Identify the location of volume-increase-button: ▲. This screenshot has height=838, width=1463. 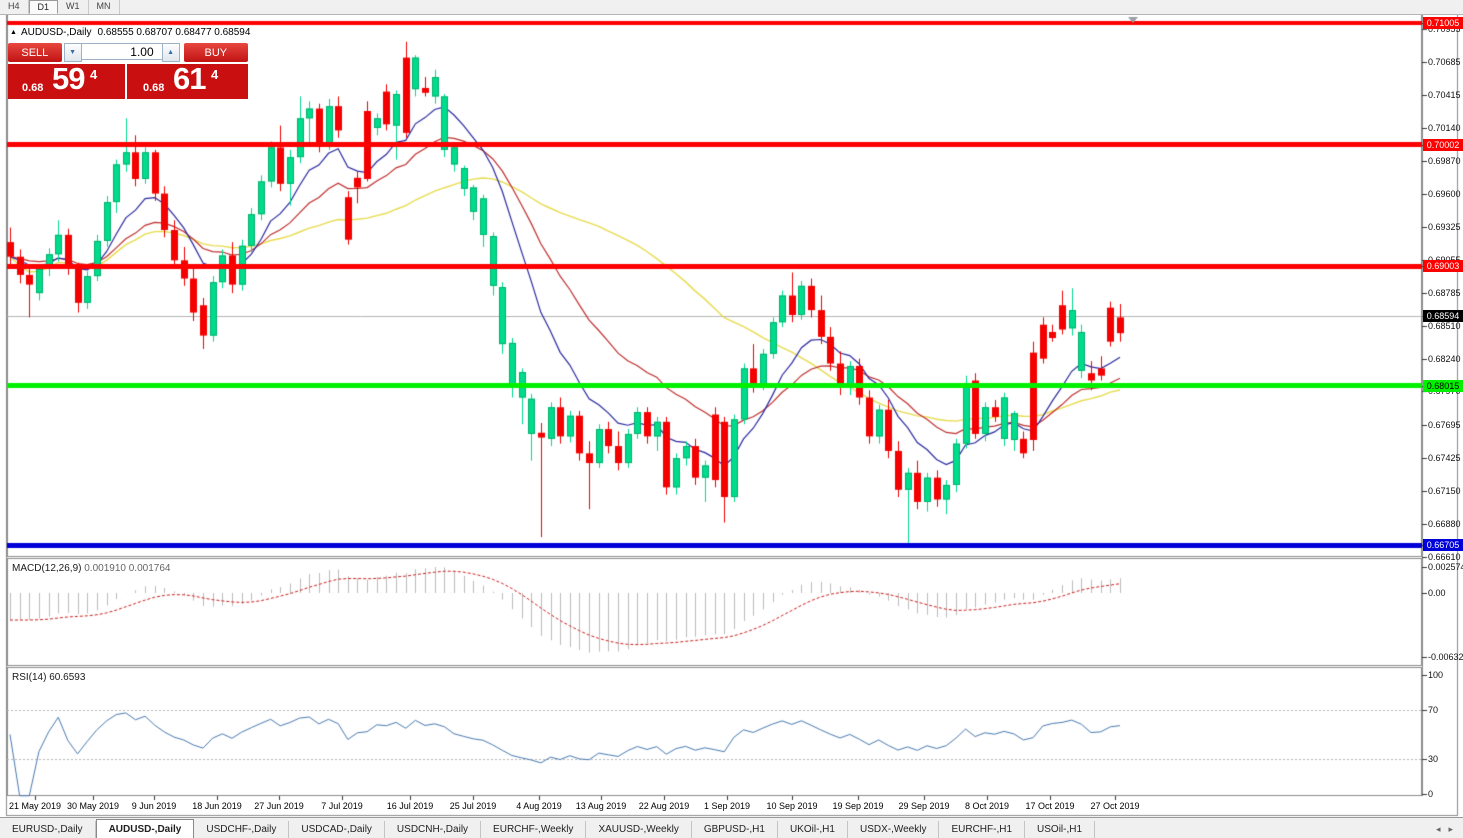
(170, 52).